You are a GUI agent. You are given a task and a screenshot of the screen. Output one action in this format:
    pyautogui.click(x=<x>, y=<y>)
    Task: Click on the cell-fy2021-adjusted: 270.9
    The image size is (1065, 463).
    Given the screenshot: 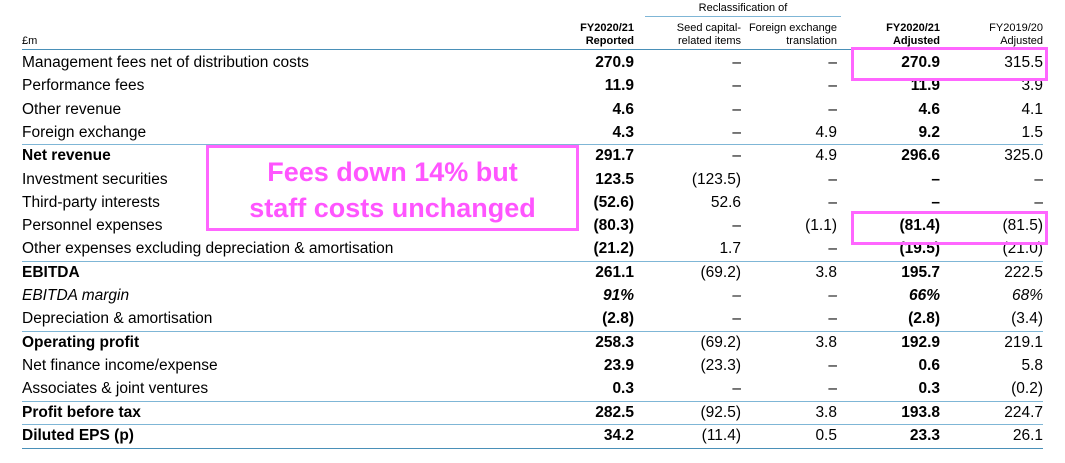 What is the action you would take?
    pyautogui.click(x=920, y=62)
    